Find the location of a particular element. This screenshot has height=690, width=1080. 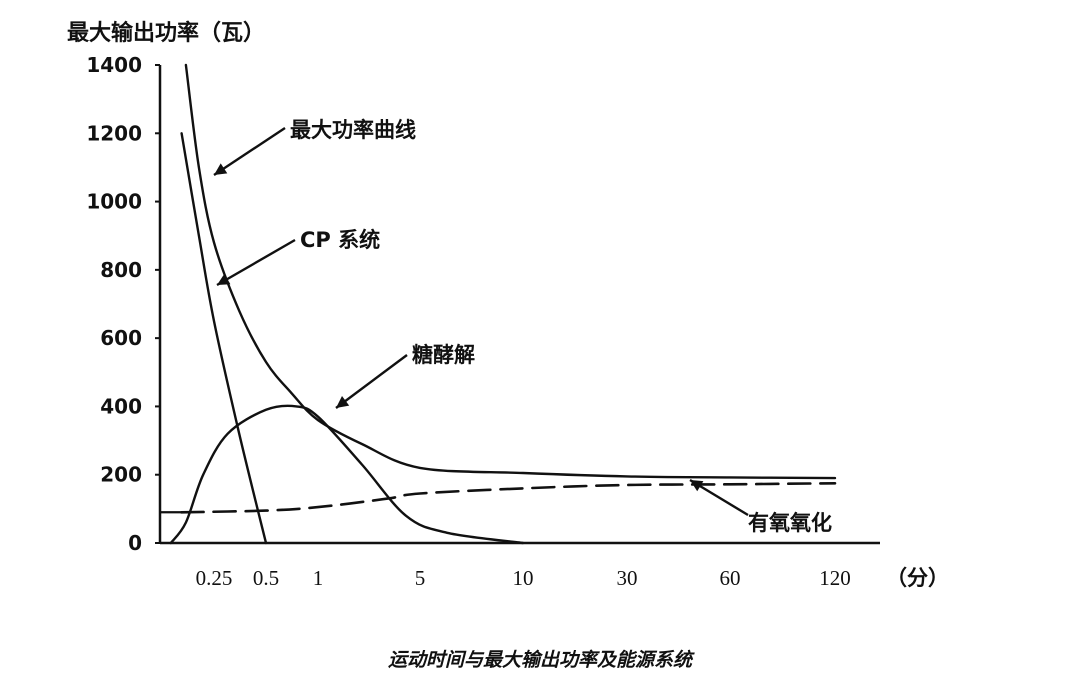

x-axis-unit-label: （分） is located at coordinates (917, 578).